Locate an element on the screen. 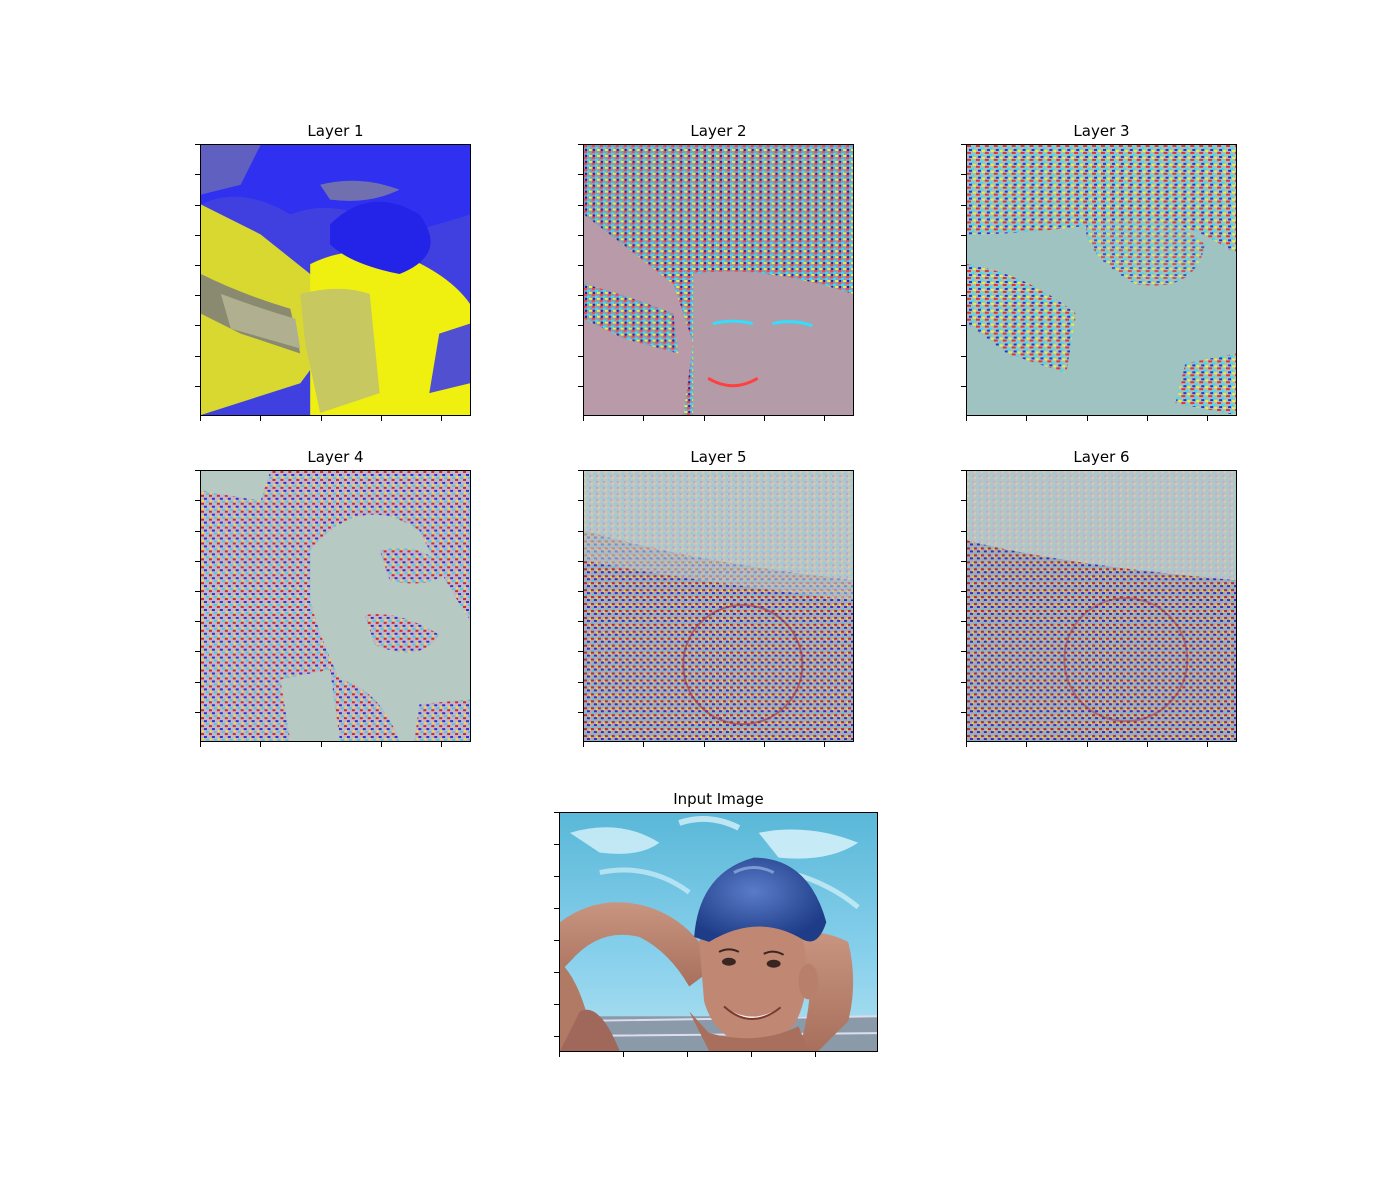  panel-layer-2: Layer 2 is located at coordinates (716, 271).